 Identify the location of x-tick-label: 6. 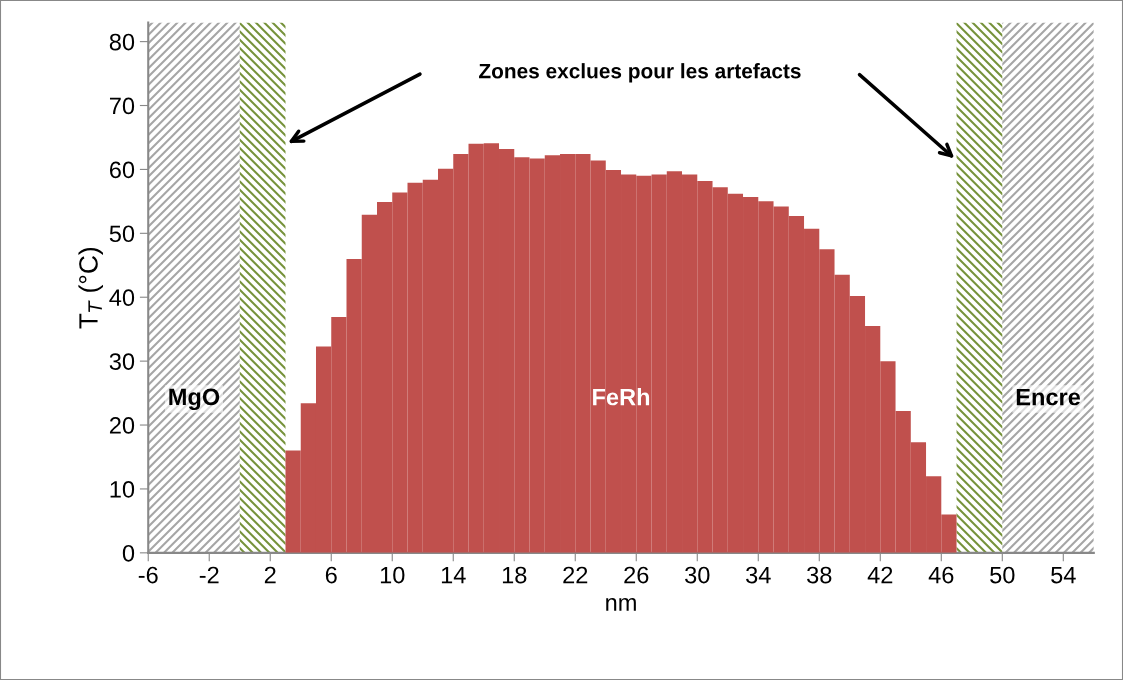
(331, 575).